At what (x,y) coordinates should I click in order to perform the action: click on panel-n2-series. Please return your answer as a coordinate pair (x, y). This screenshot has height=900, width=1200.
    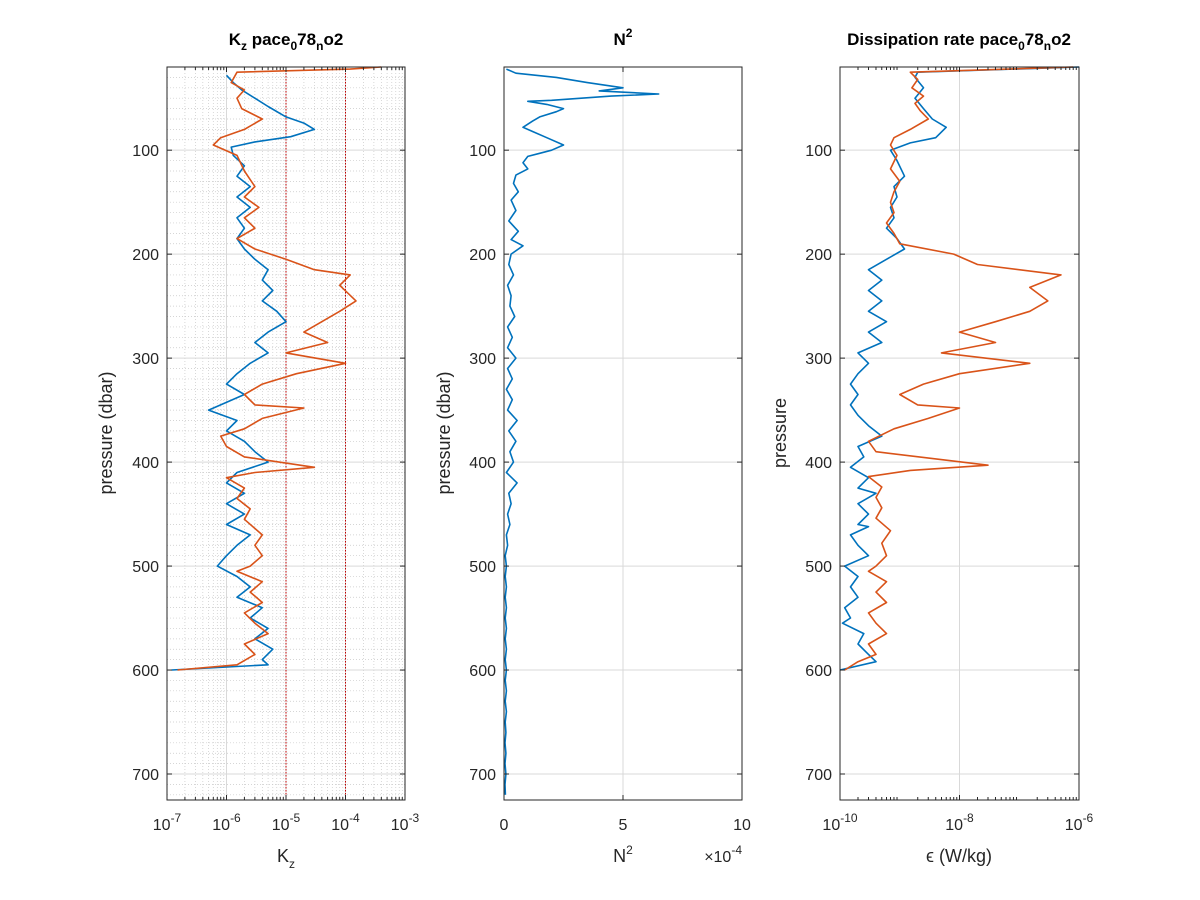
    Looking at the image, I should click on (582, 431).